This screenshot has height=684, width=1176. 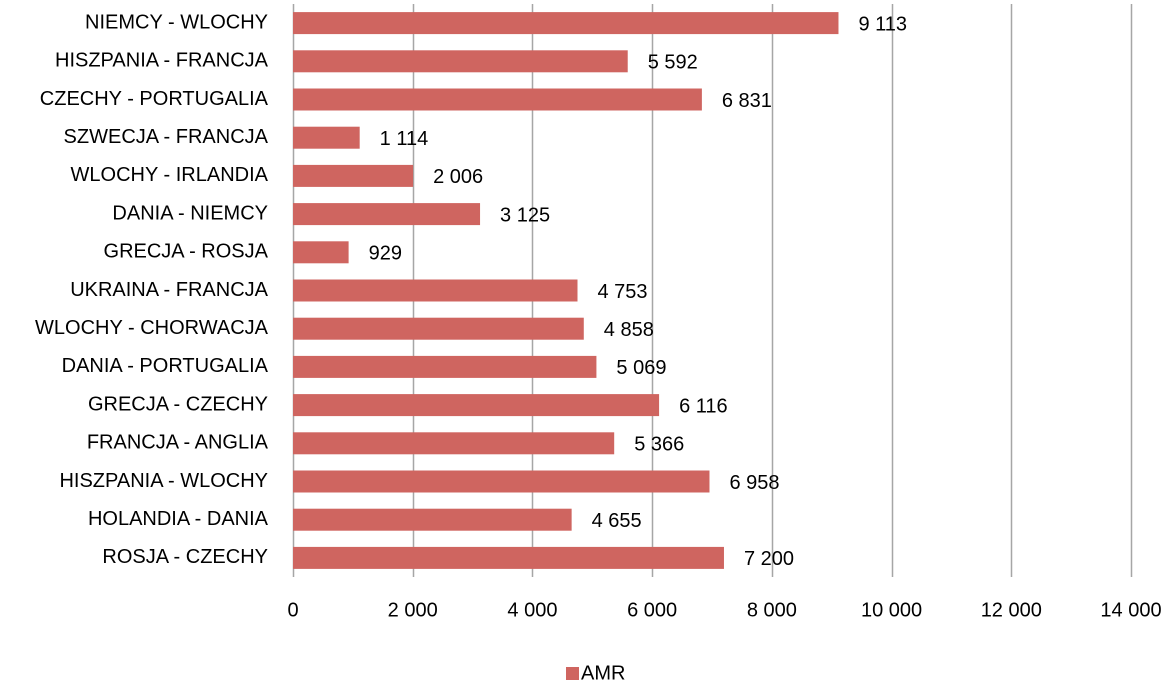 What do you see at coordinates (673, 63) in the screenshot?
I see `data-label-1: 5 592` at bounding box center [673, 63].